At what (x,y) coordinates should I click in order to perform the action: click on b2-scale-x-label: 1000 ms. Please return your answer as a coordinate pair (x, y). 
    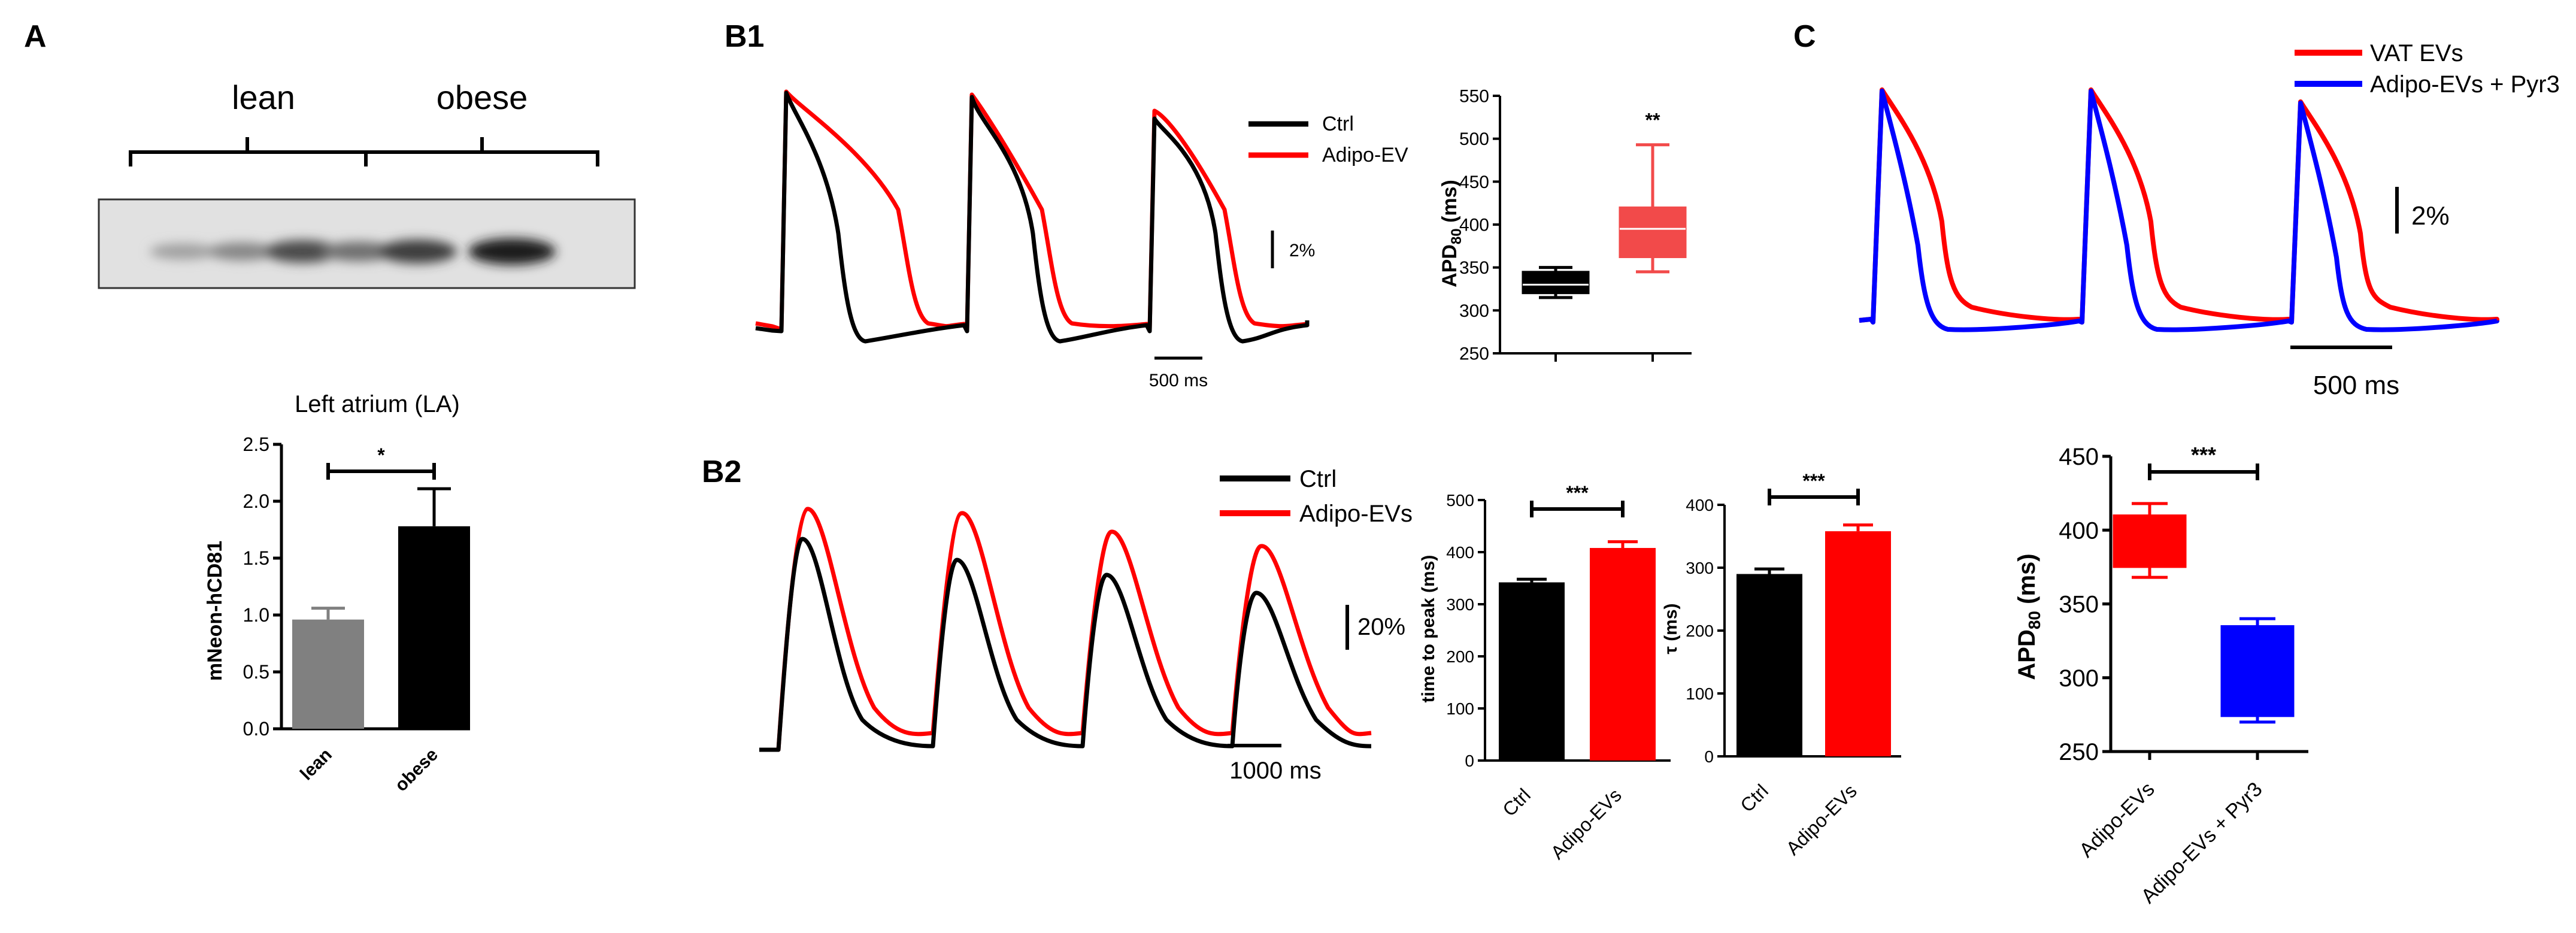
    Looking at the image, I should click on (1275, 771).